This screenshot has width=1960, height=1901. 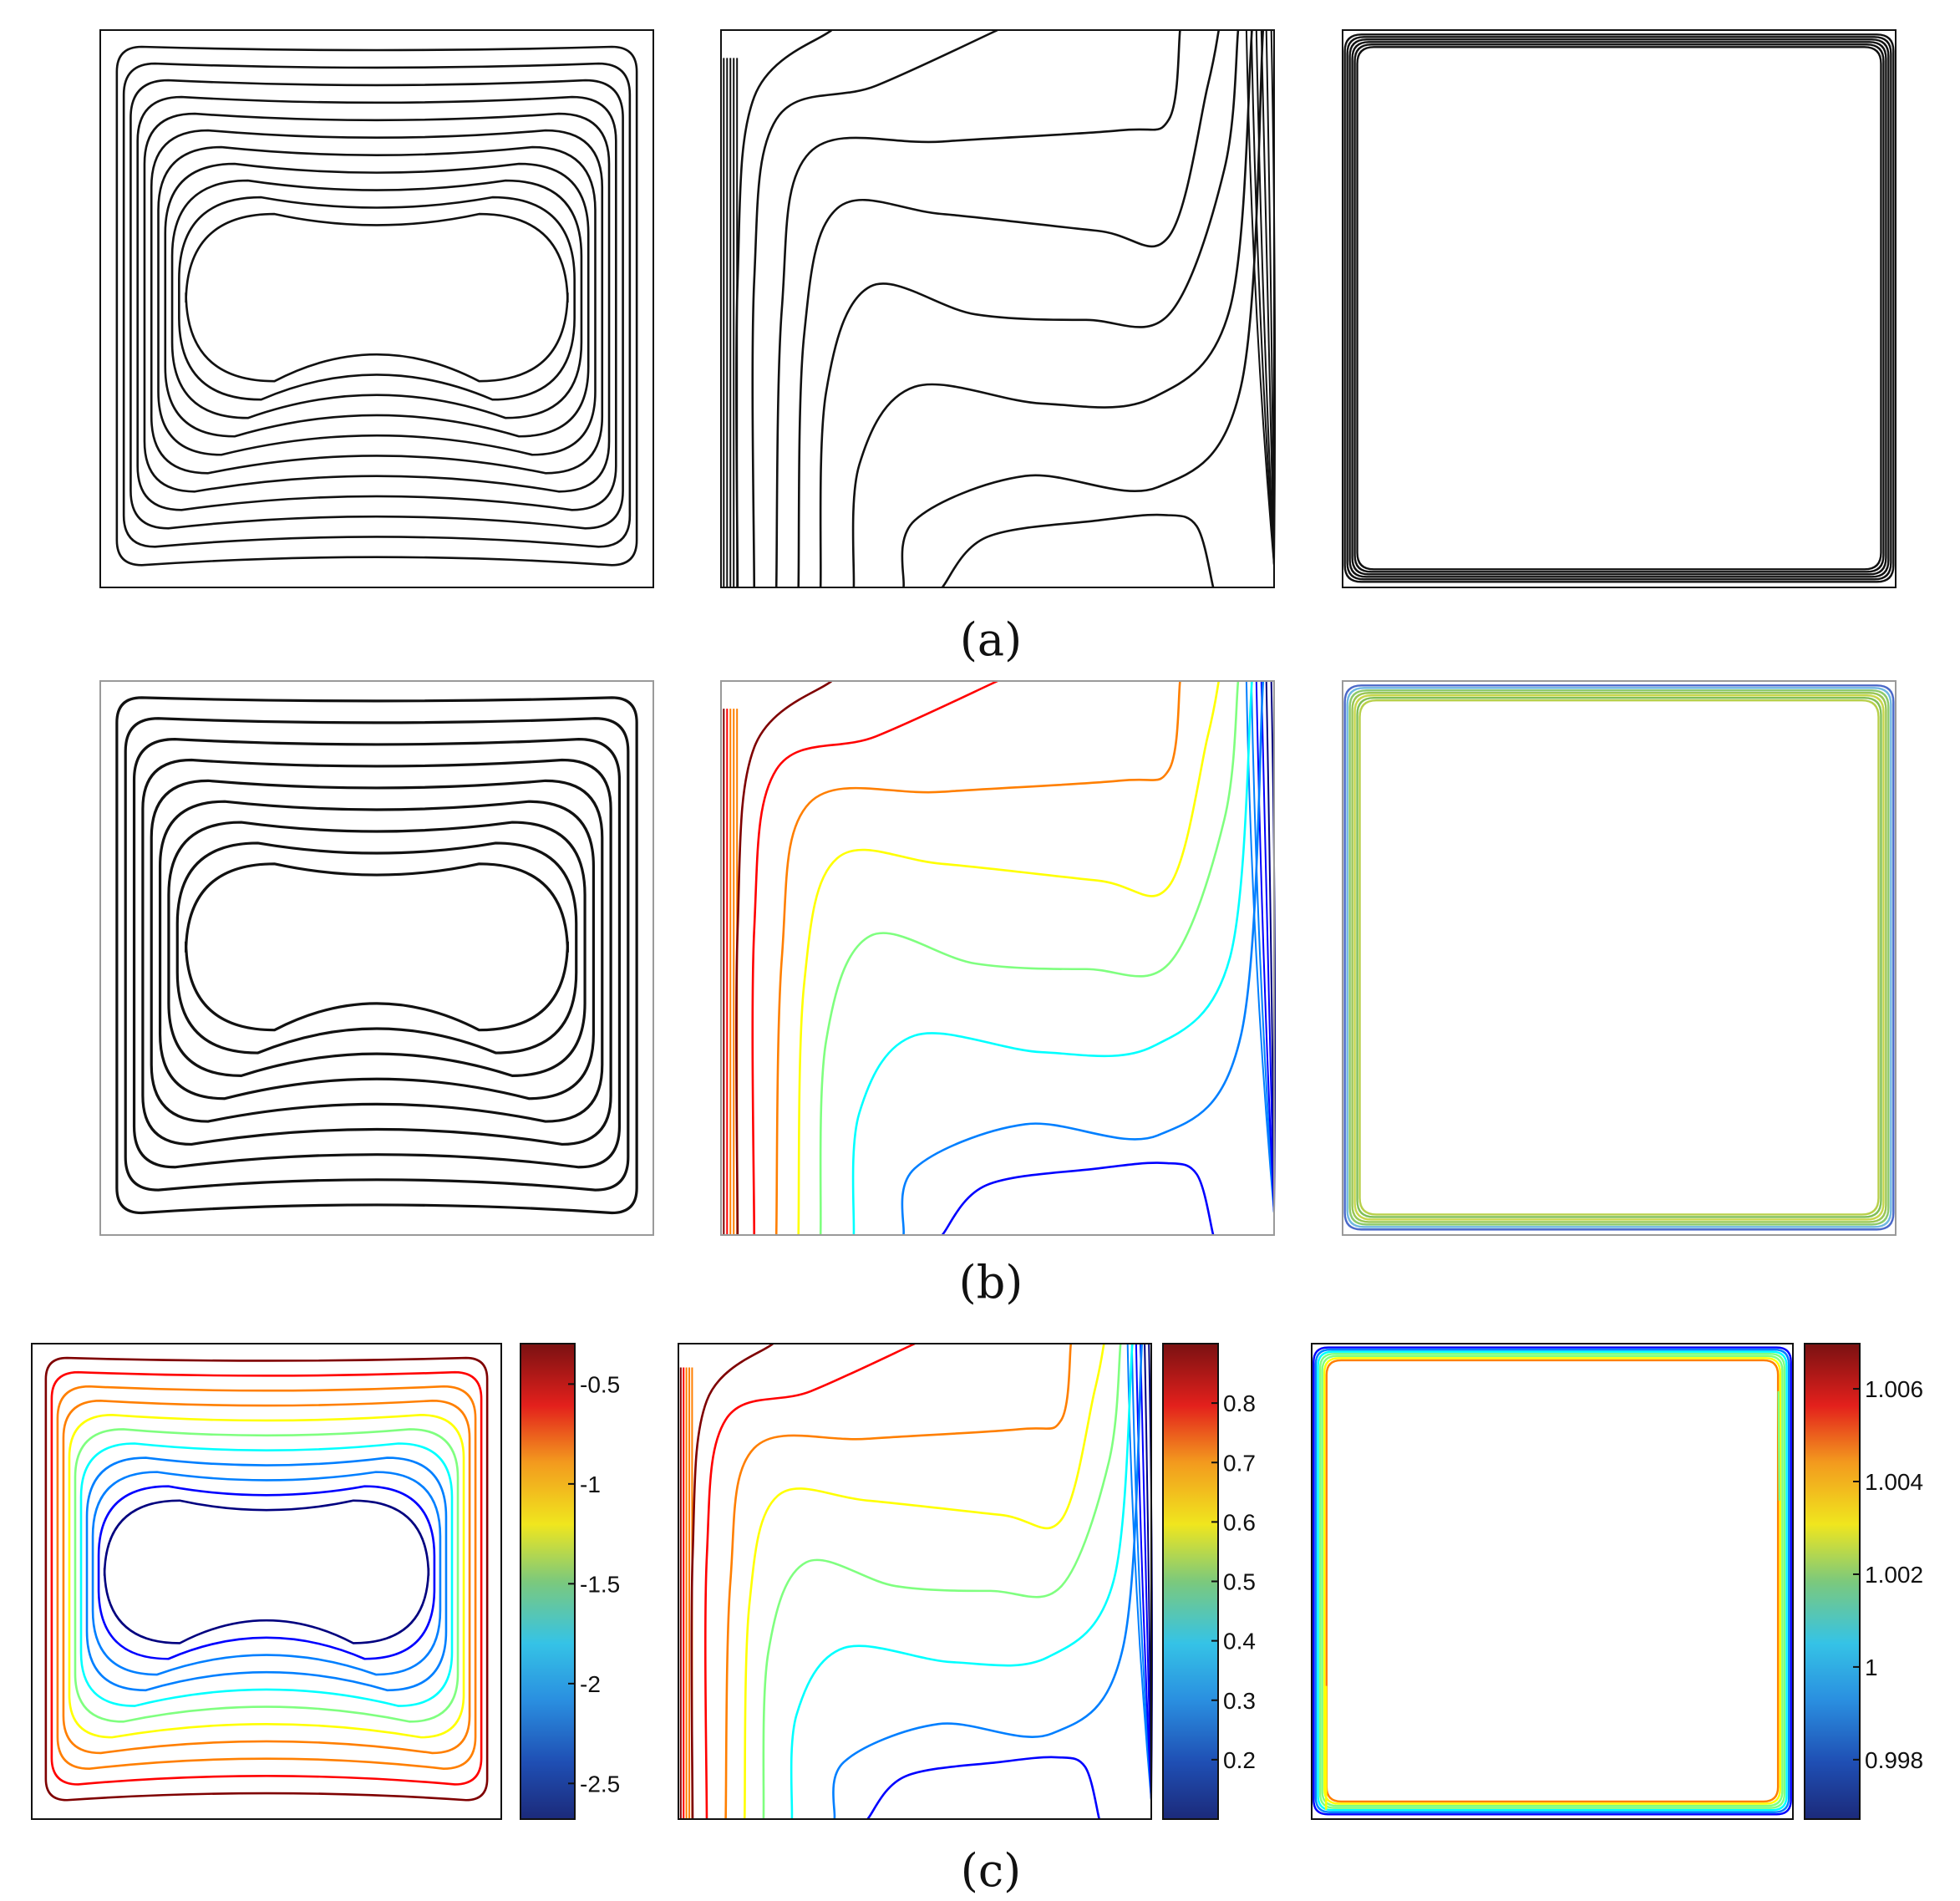 I want to click on caption-c: (c), so click(x=991, y=1870).